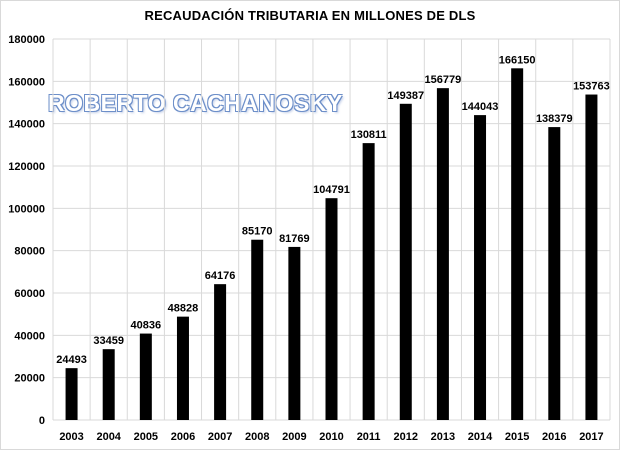  I want to click on bar-2005, so click(145, 376).